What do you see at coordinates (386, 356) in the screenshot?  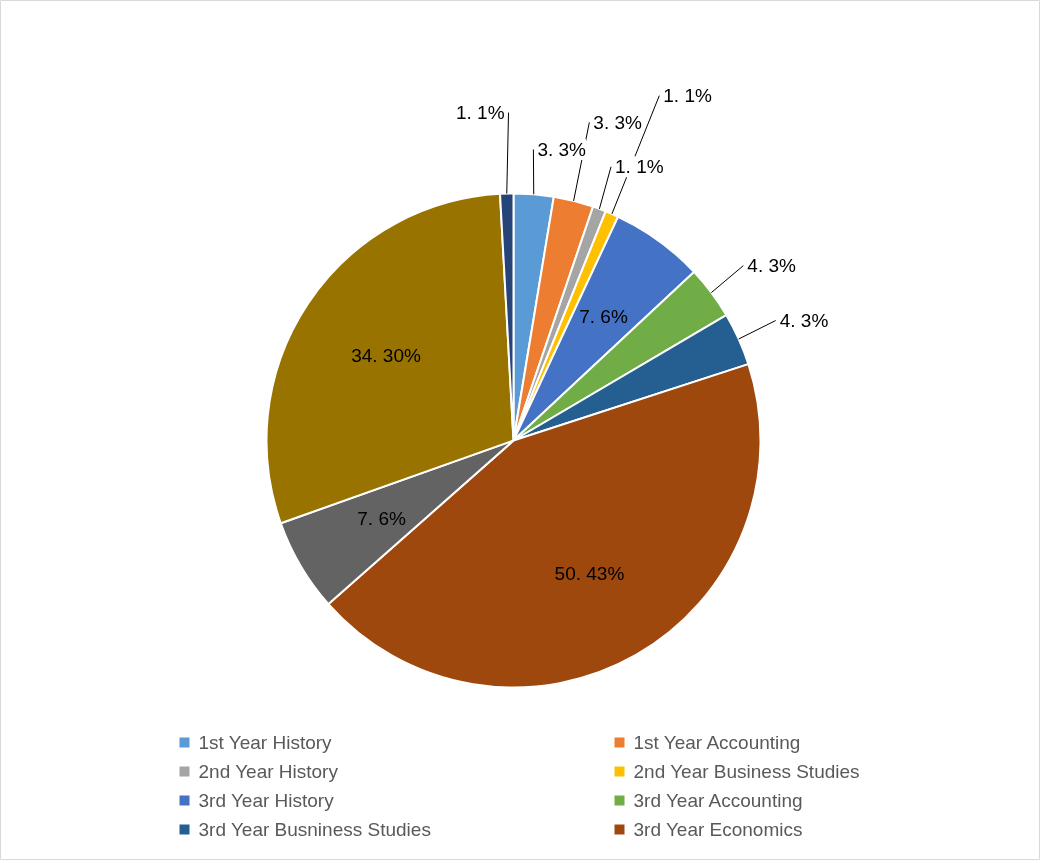 I see `data-label: 34. 30%` at bounding box center [386, 356].